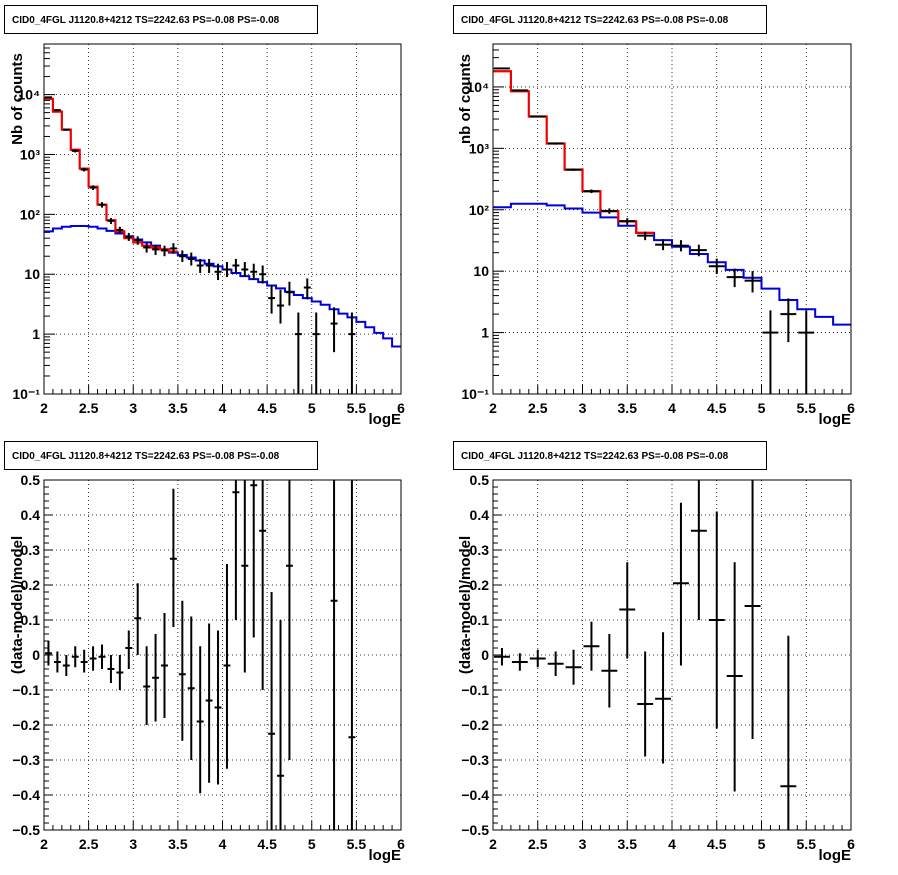  Describe the element at coordinates (762, 844) in the screenshot. I see `x-tick-label: 5` at that location.